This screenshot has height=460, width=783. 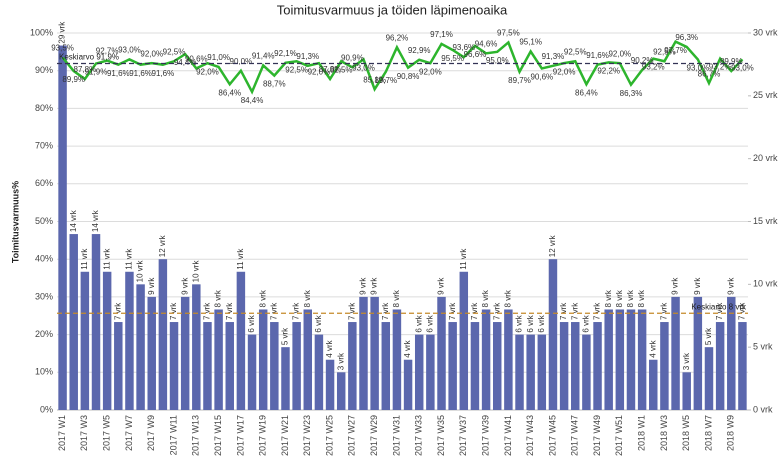 I want to click on x-tick-label: 2017 W15, so click(x=218, y=435).